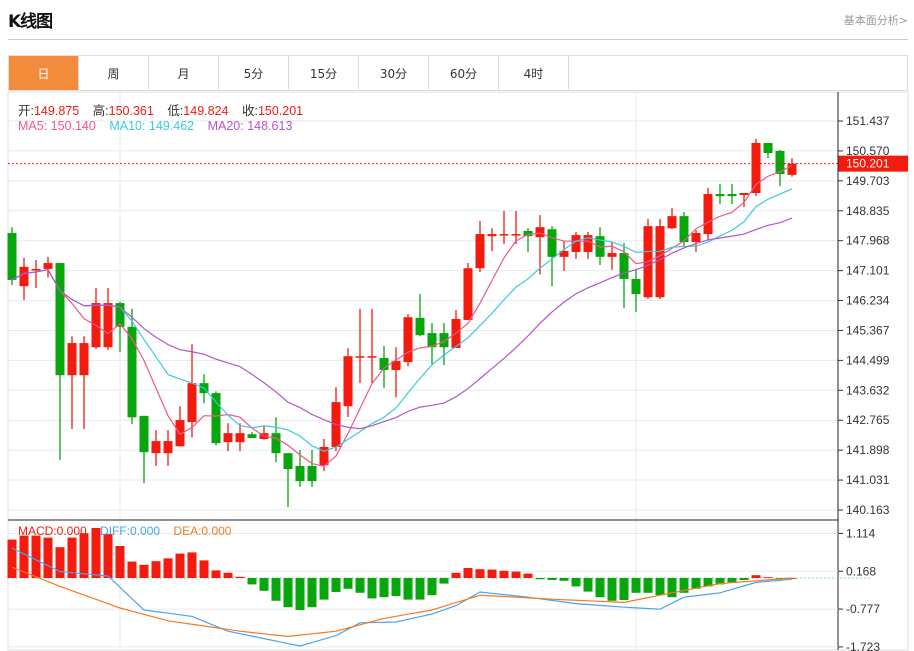  What do you see at coordinates (875, 20) in the screenshot?
I see `fundamental-analysis-link: 基本面分析>` at bounding box center [875, 20].